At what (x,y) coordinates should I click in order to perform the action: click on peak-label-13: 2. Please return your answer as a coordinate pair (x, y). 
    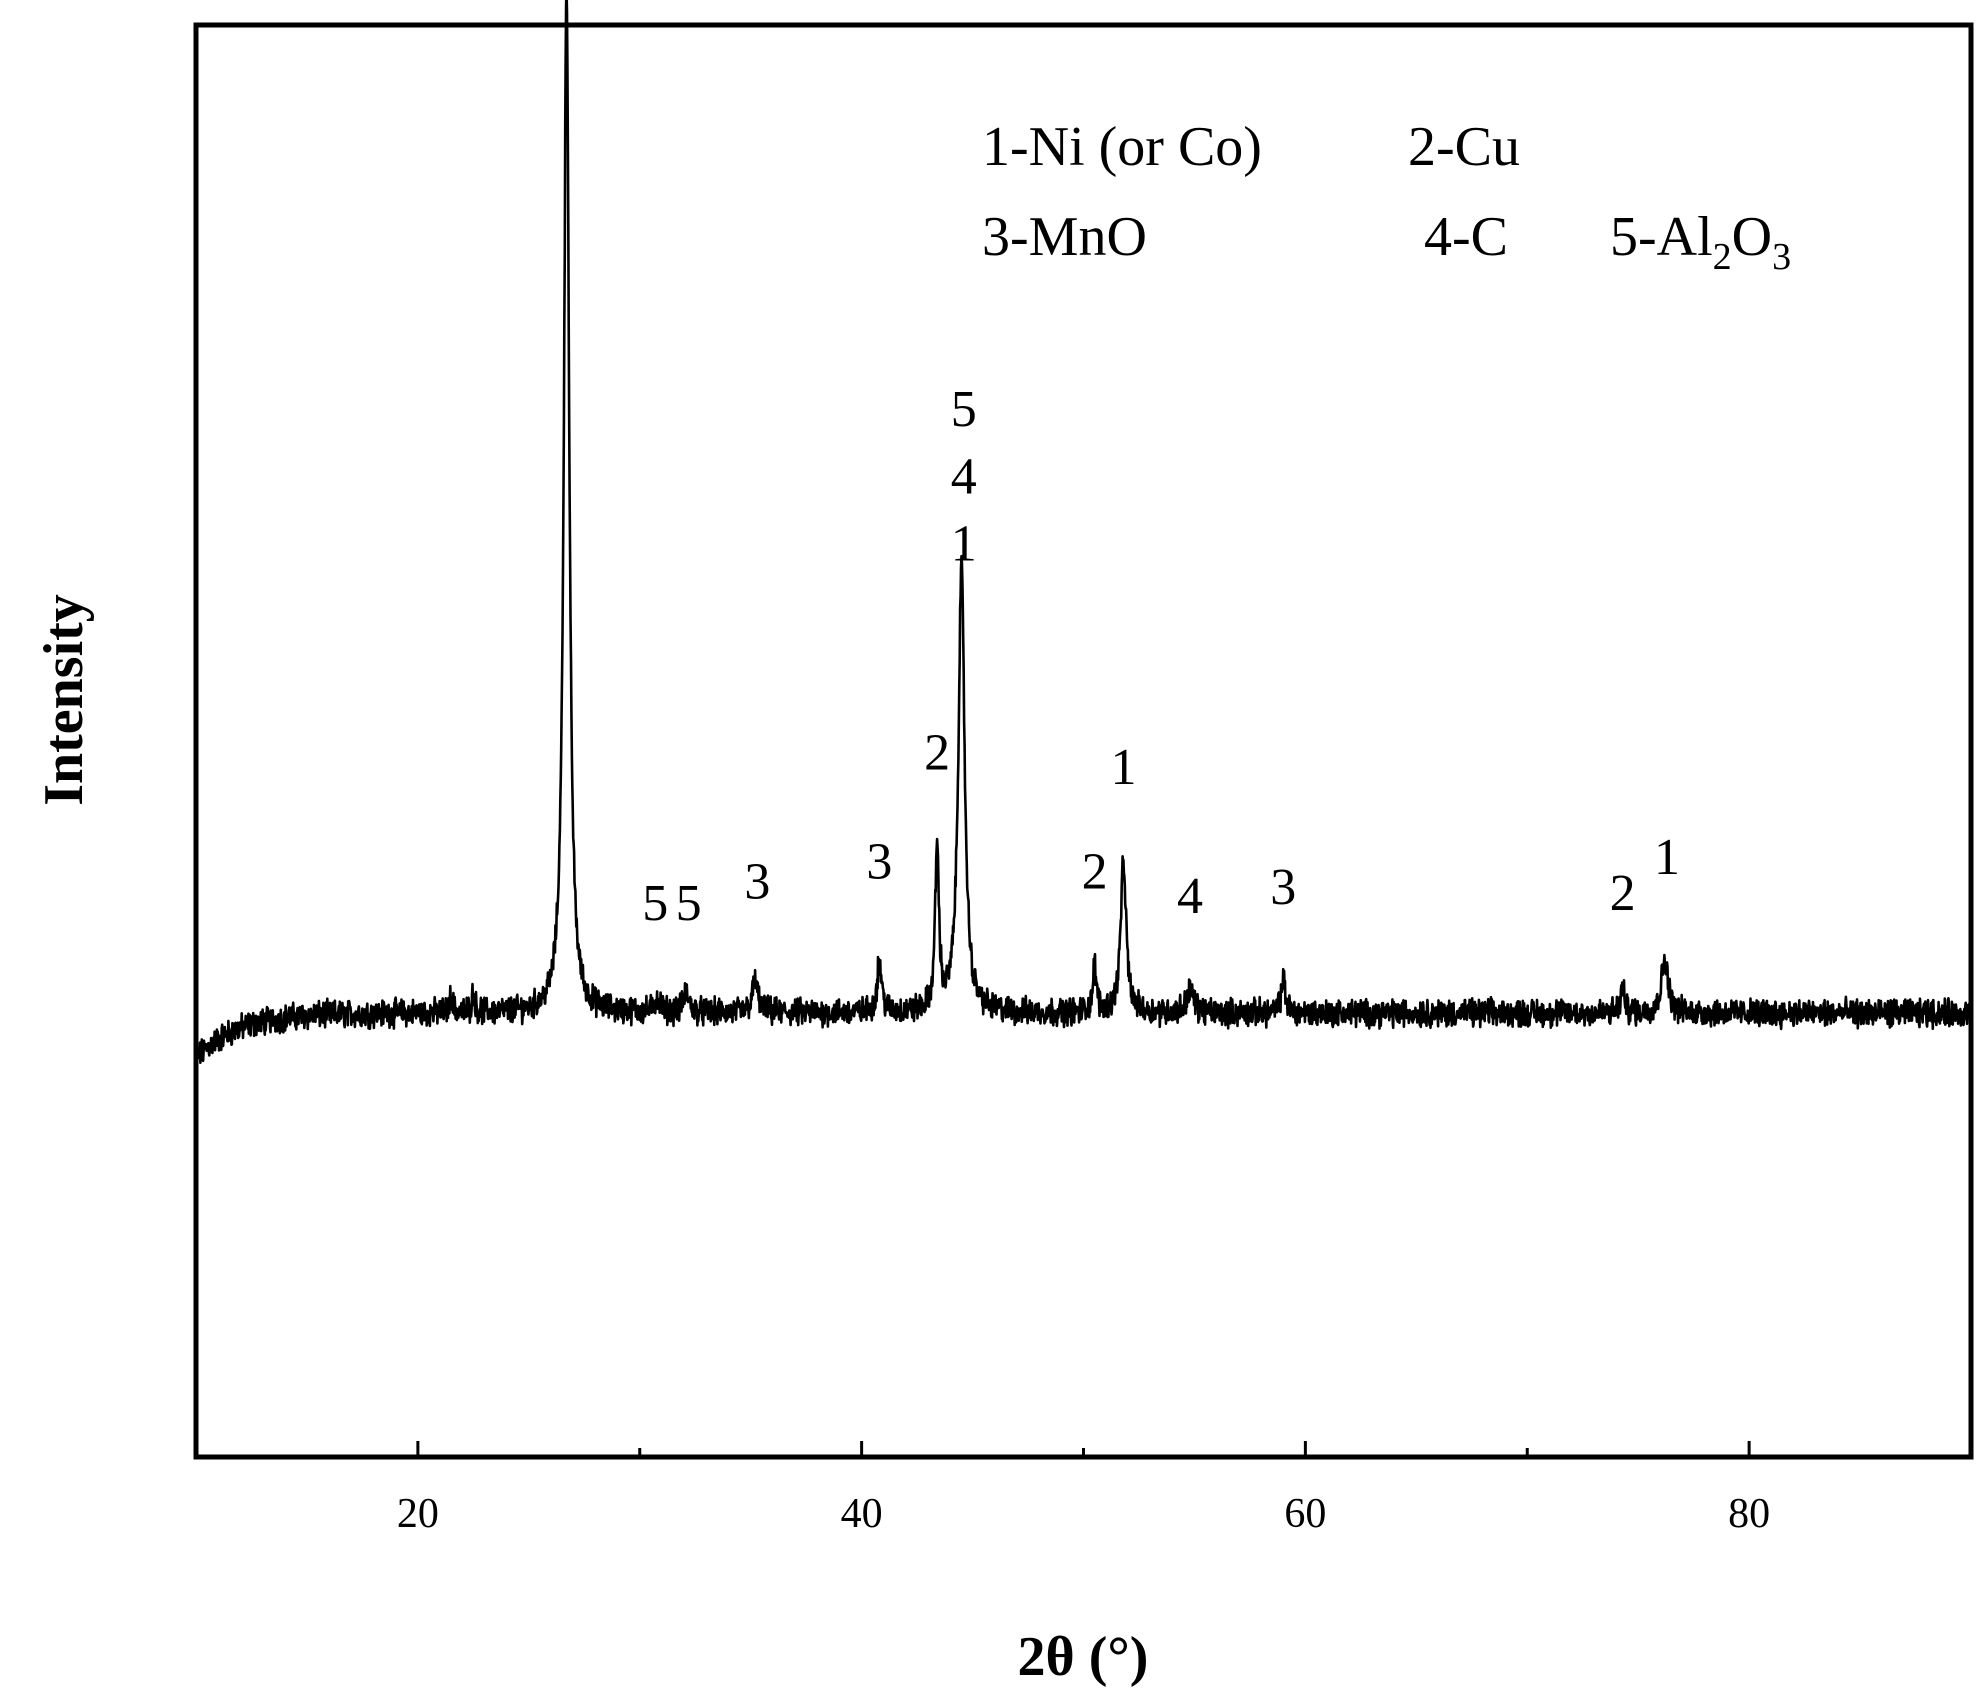
    Looking at the image, I should click on (1623, 893).